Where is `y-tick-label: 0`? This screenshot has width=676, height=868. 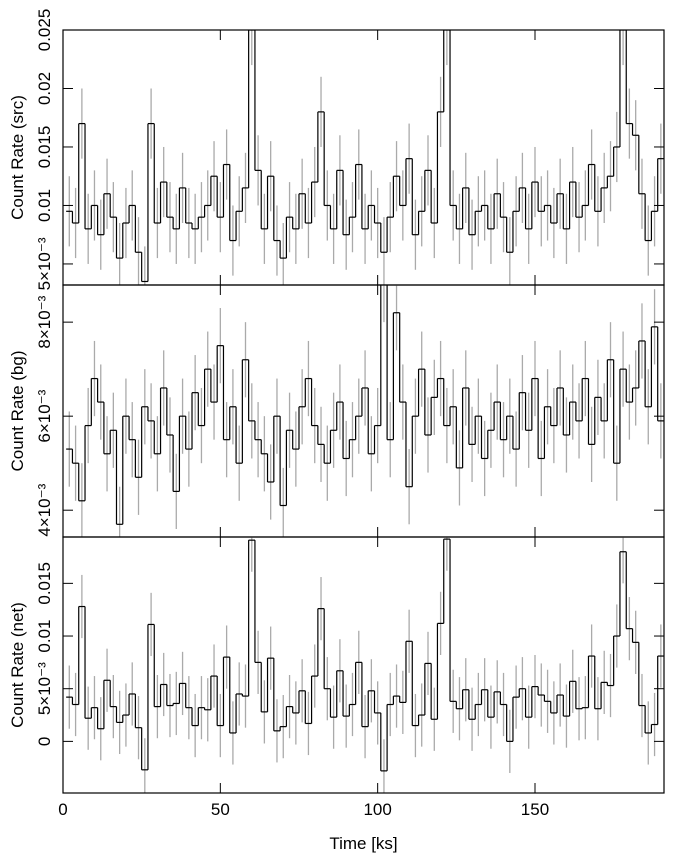
y-tick-label: 0 is located at coordinates (44, 741).